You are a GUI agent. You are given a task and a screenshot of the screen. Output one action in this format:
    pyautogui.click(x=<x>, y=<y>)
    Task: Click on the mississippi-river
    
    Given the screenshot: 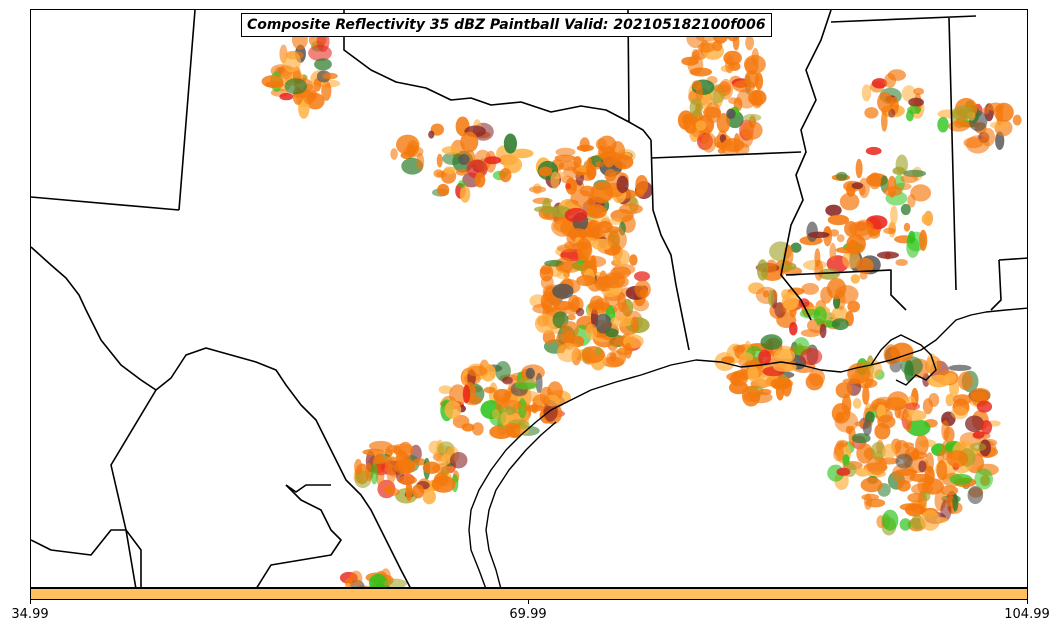 What is the action you would take?
    pyautogui.click(x=806, y=165)
    